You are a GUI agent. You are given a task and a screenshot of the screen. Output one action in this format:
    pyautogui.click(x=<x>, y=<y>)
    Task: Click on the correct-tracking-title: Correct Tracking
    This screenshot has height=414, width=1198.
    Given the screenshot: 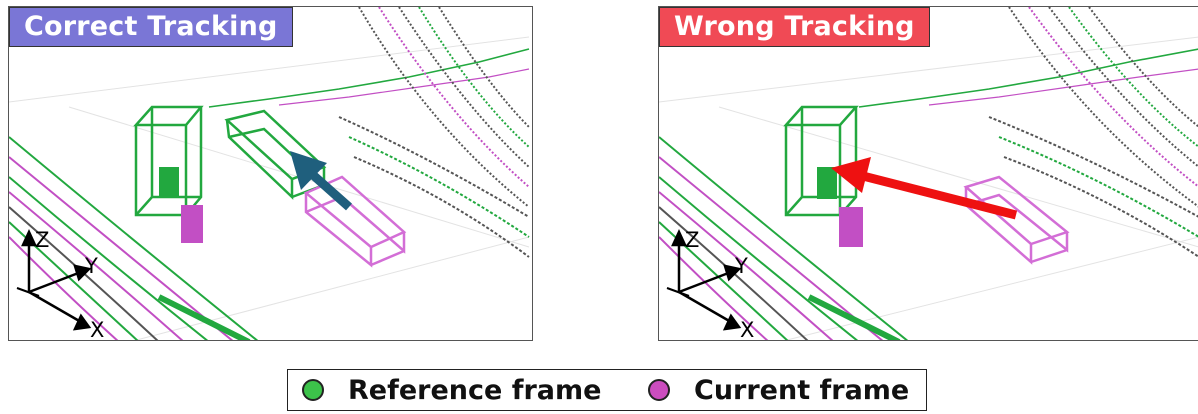 What is the action you would take?
    pyautogui.click(x=151, y=27)
    